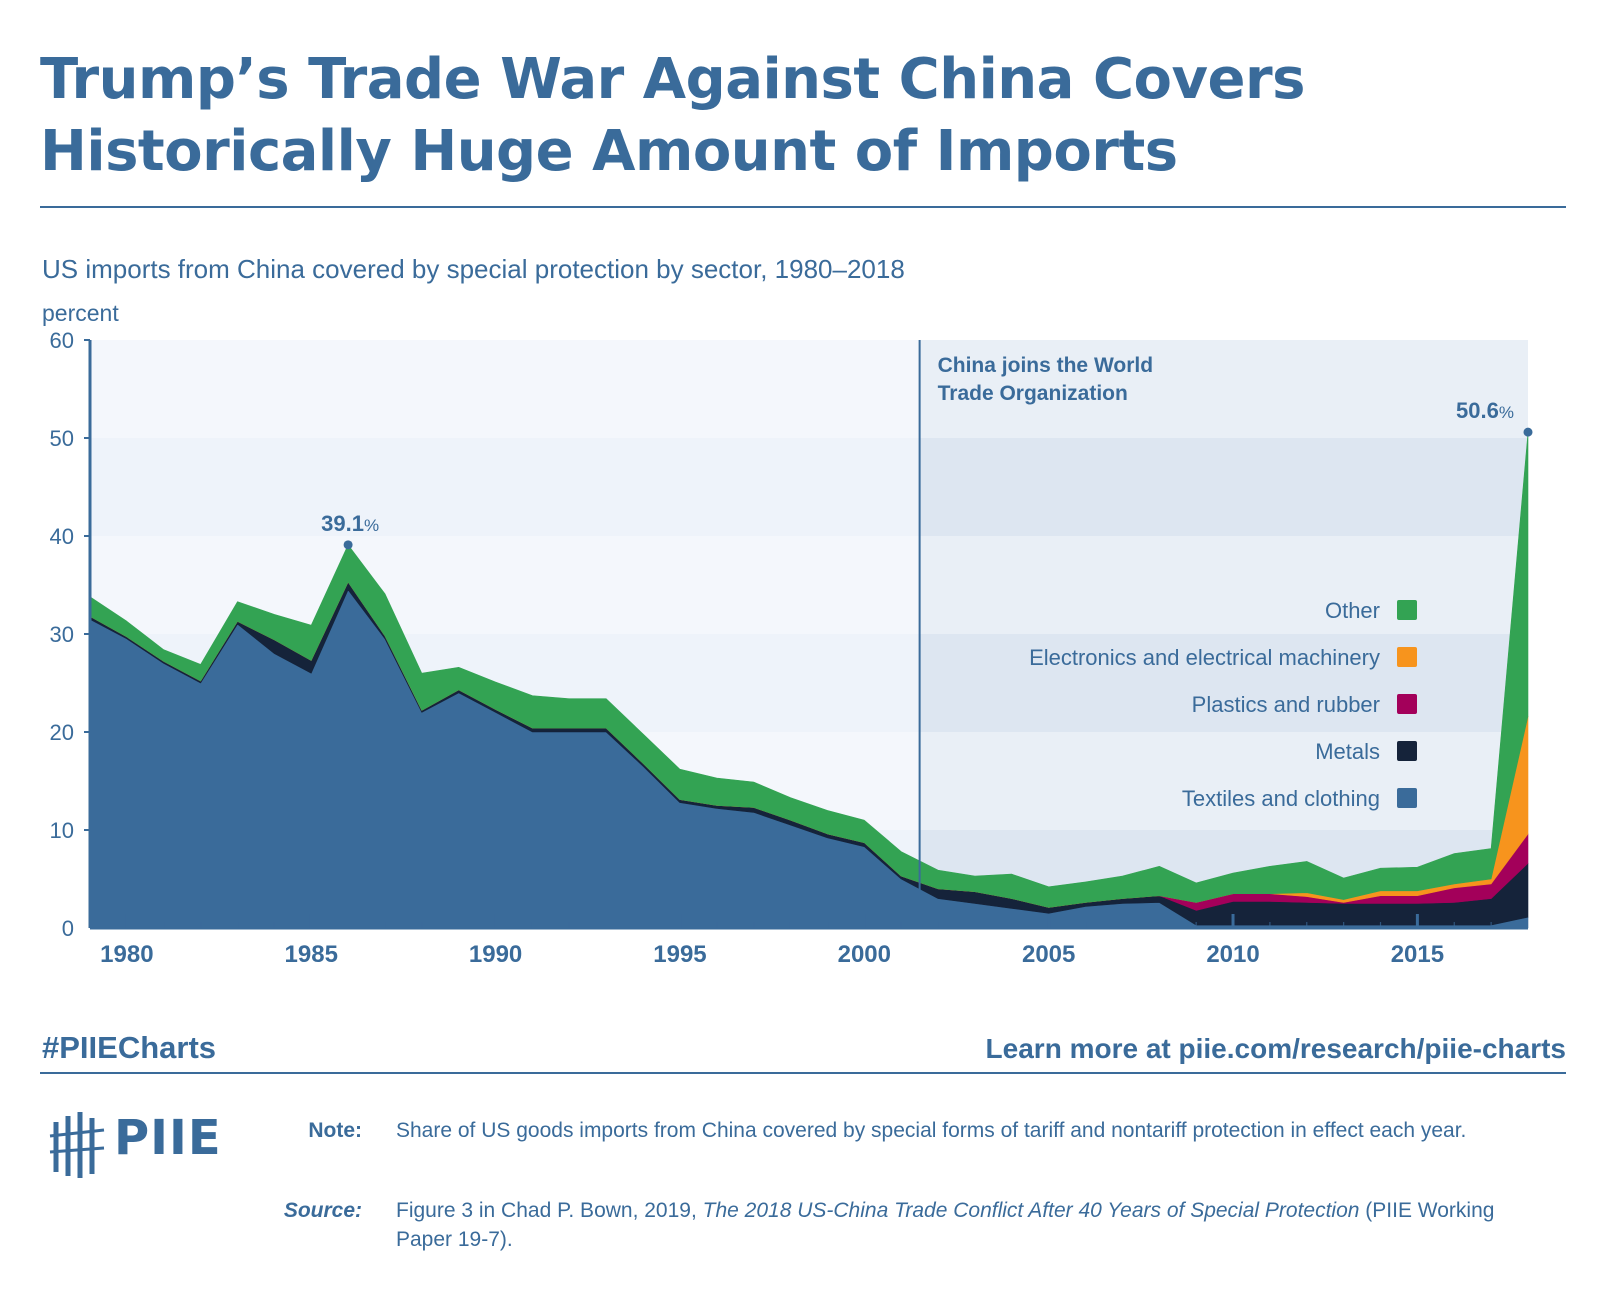  Describe the element at coordinates (342, 523) in the screenshot. I see `annotation-value-0: 39.1` at that location.